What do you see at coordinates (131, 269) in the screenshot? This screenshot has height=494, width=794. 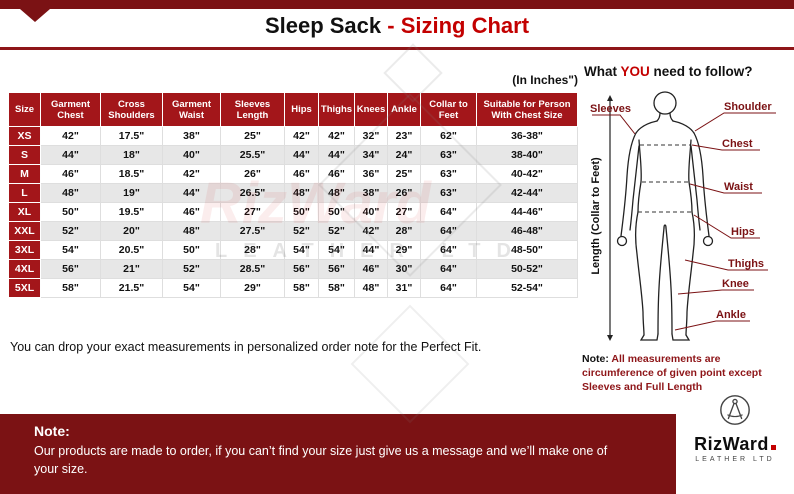 I see `measurement-cell: 21"` at bounding box center [131, 269].